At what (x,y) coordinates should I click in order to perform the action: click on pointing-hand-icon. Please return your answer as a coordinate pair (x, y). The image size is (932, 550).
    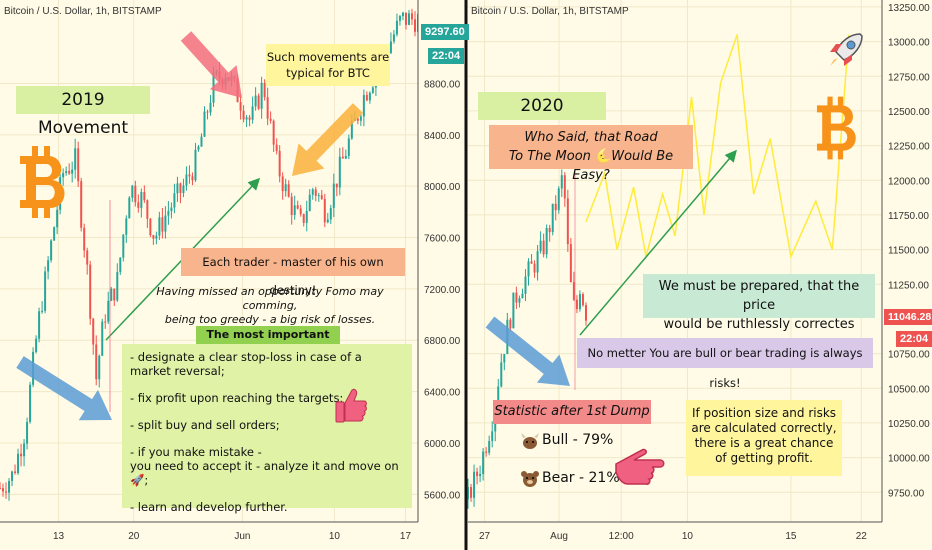
    Looking at the image, I should click on (640, 466).